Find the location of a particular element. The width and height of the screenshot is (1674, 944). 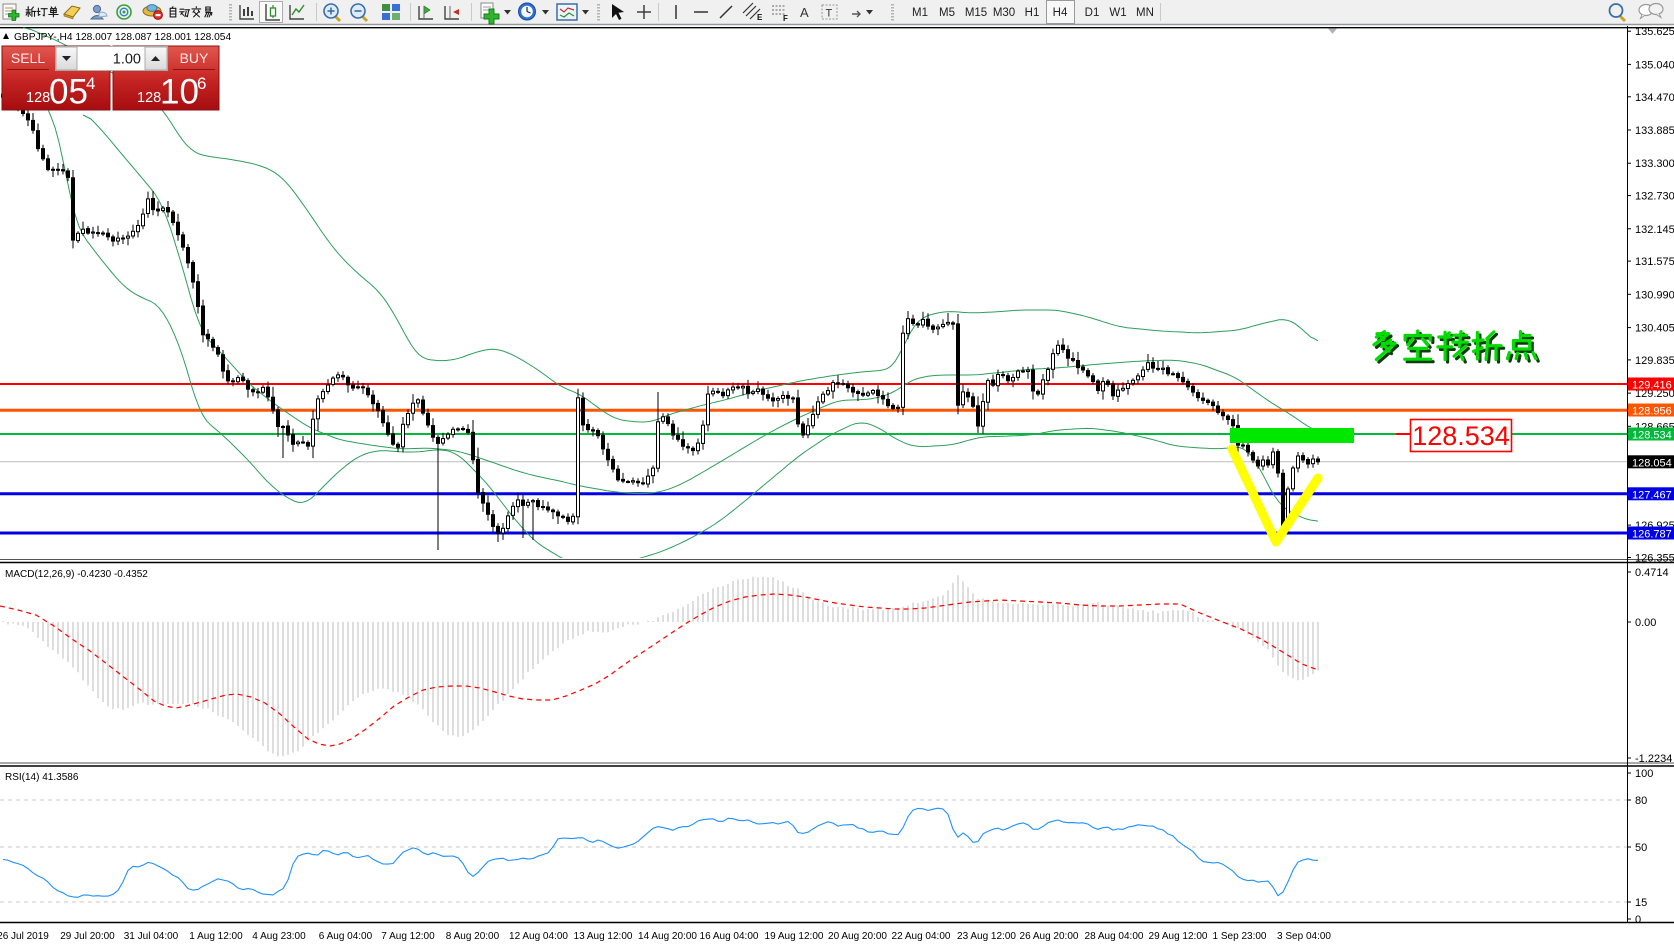

svg-text: 8 Aug 20:00 is located at coordinates (473, 936).